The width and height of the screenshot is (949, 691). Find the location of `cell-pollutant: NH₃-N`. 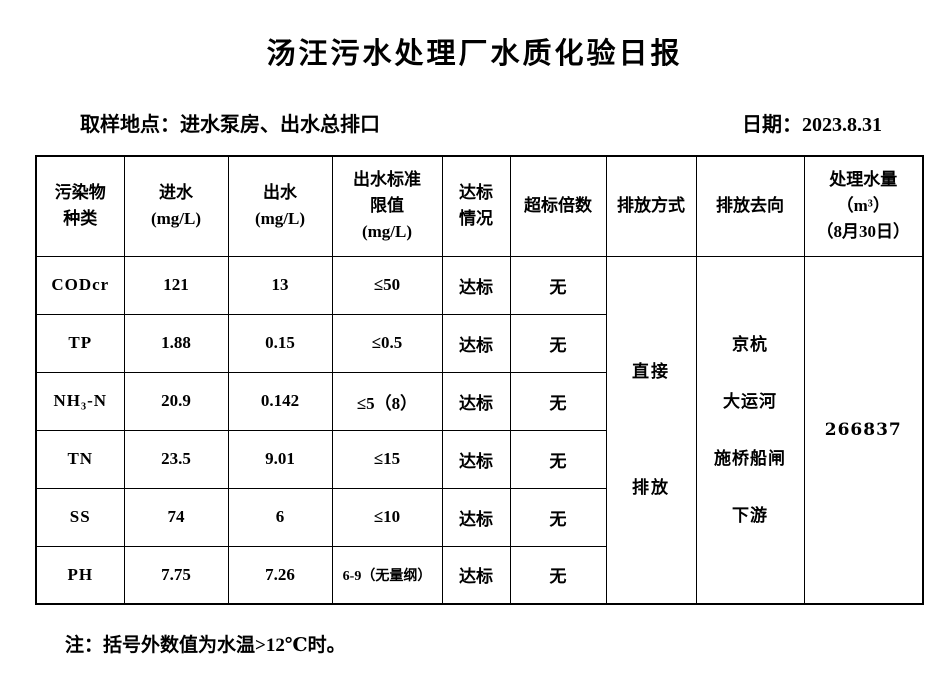

cell-pollutant: NH₃-N is located at coordinates (80, 401).